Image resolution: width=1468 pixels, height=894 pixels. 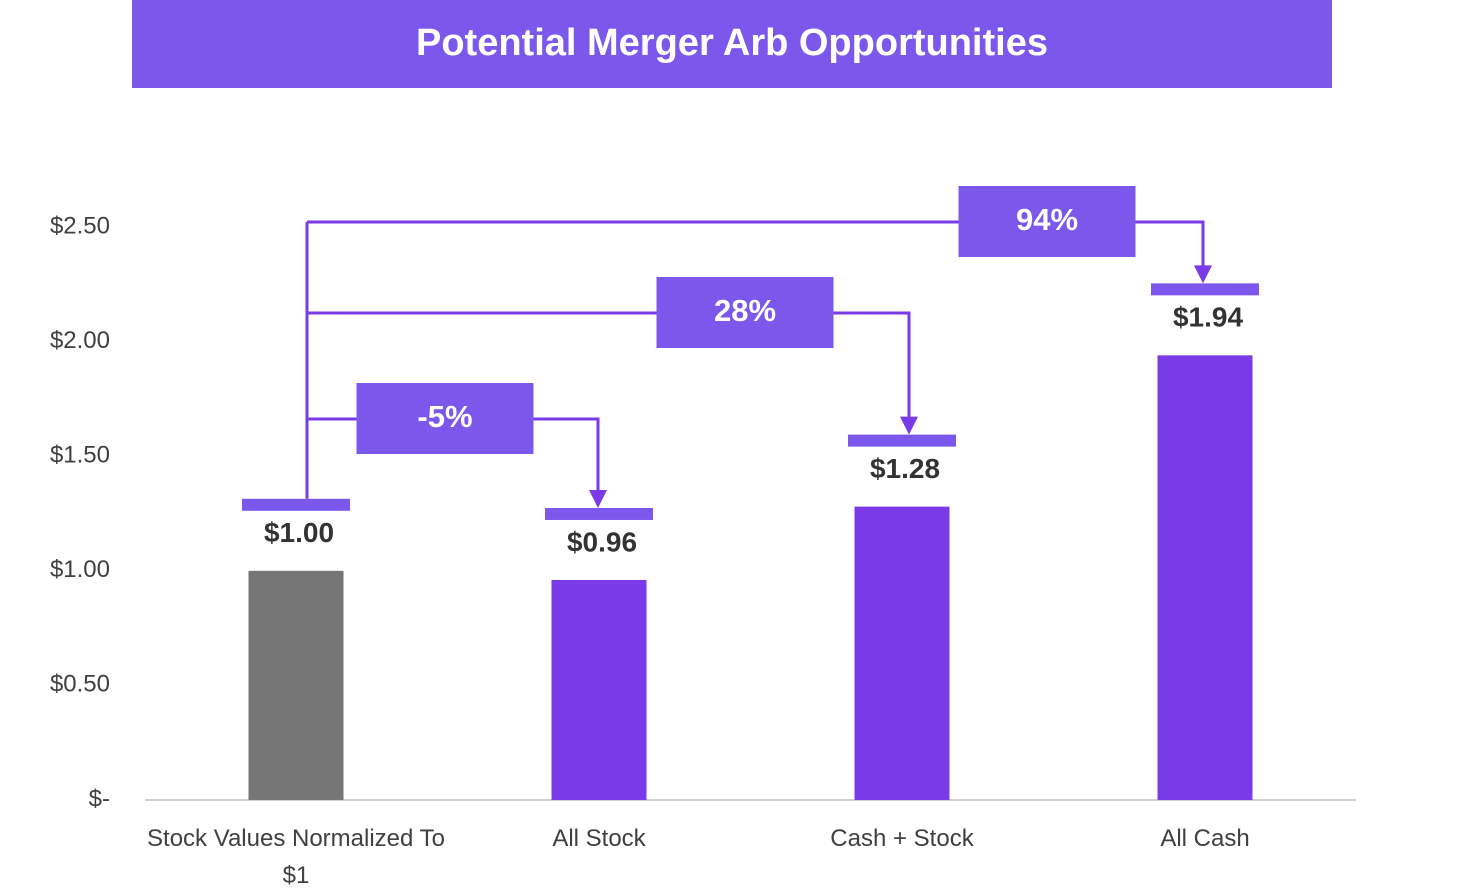 I want to click on y-tick-label: $1.00, so click(x=80, y=569).